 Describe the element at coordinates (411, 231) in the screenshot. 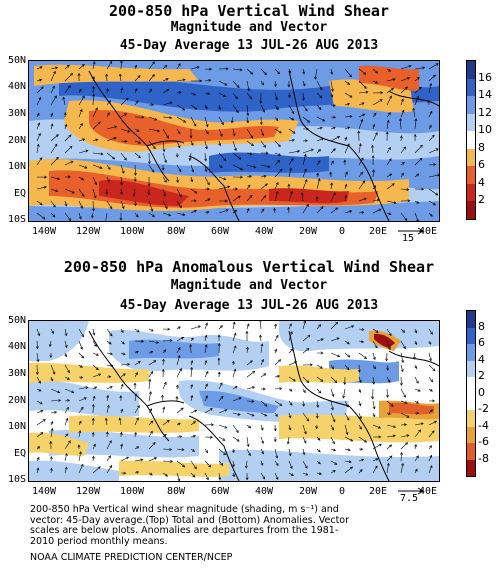

I see `arrow-icon` at that location.